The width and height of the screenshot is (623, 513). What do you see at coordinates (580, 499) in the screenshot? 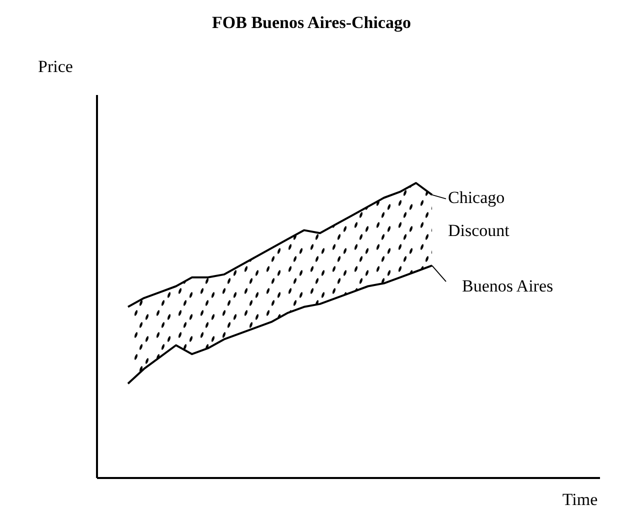
I see `text: Time` at bounding box center [580, 499].